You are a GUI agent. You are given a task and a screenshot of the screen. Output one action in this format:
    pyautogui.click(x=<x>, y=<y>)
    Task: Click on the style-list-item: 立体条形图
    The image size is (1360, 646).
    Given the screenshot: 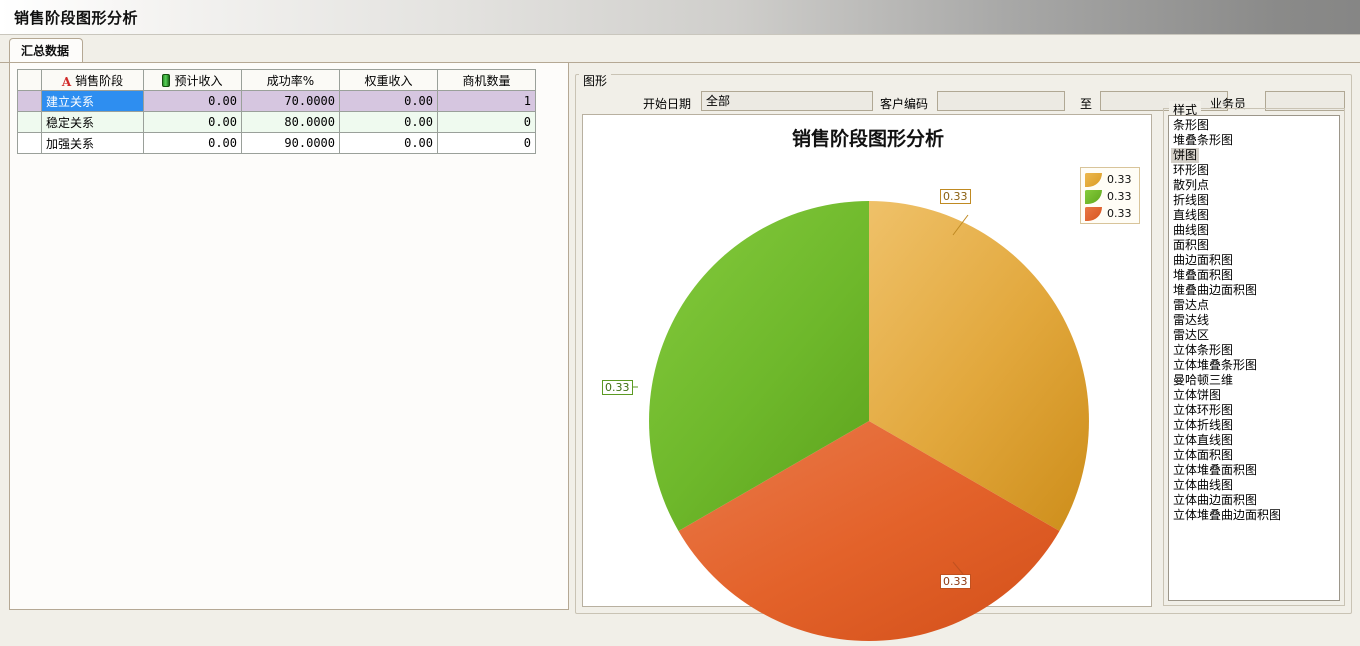 What is the action you would take?
    pyautogui.click(x=1203, y=350)
    